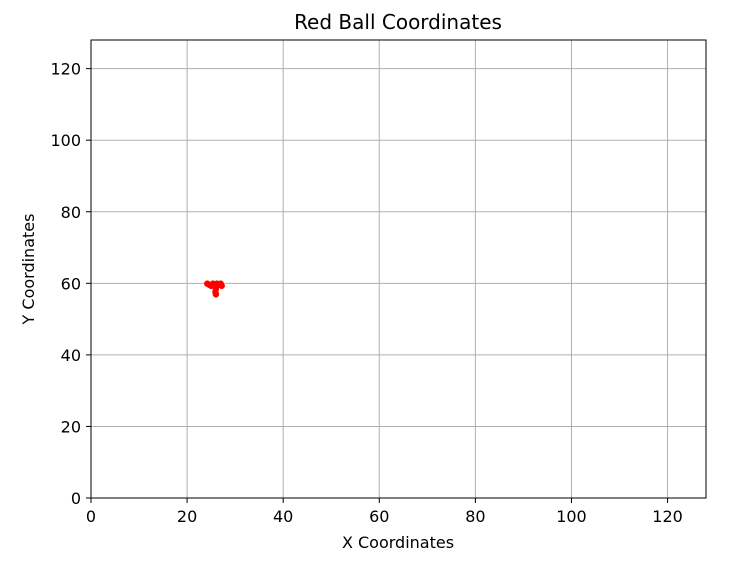 Image resolution: width=750 pixels, height=565 pixels. I want to click on data-points, so click(214, 289).